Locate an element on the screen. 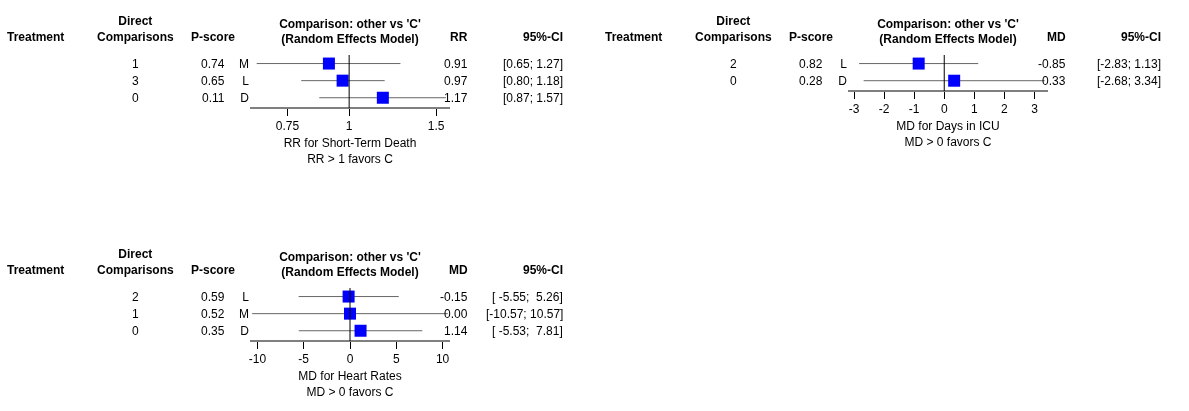 The width and height of the screenshot is (1189, 411). text: 0.11 is located at coordinates (213, 98).